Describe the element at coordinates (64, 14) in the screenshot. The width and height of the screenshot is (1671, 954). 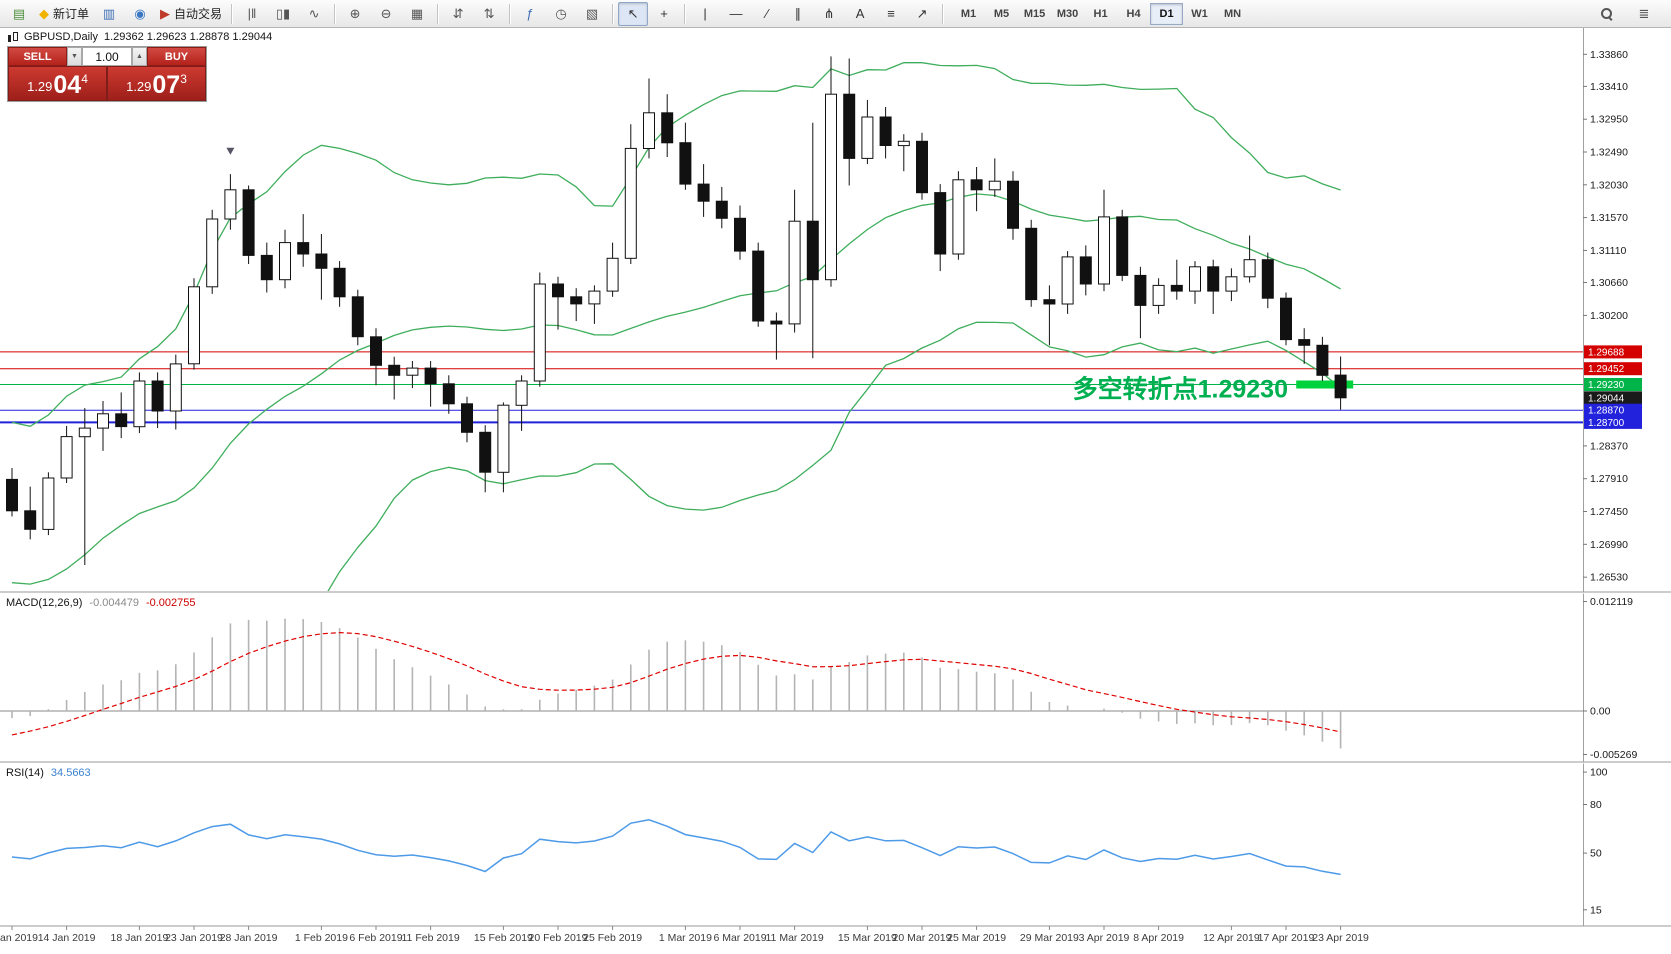
I see `new-order-button: ◆ 新订单` at that location.